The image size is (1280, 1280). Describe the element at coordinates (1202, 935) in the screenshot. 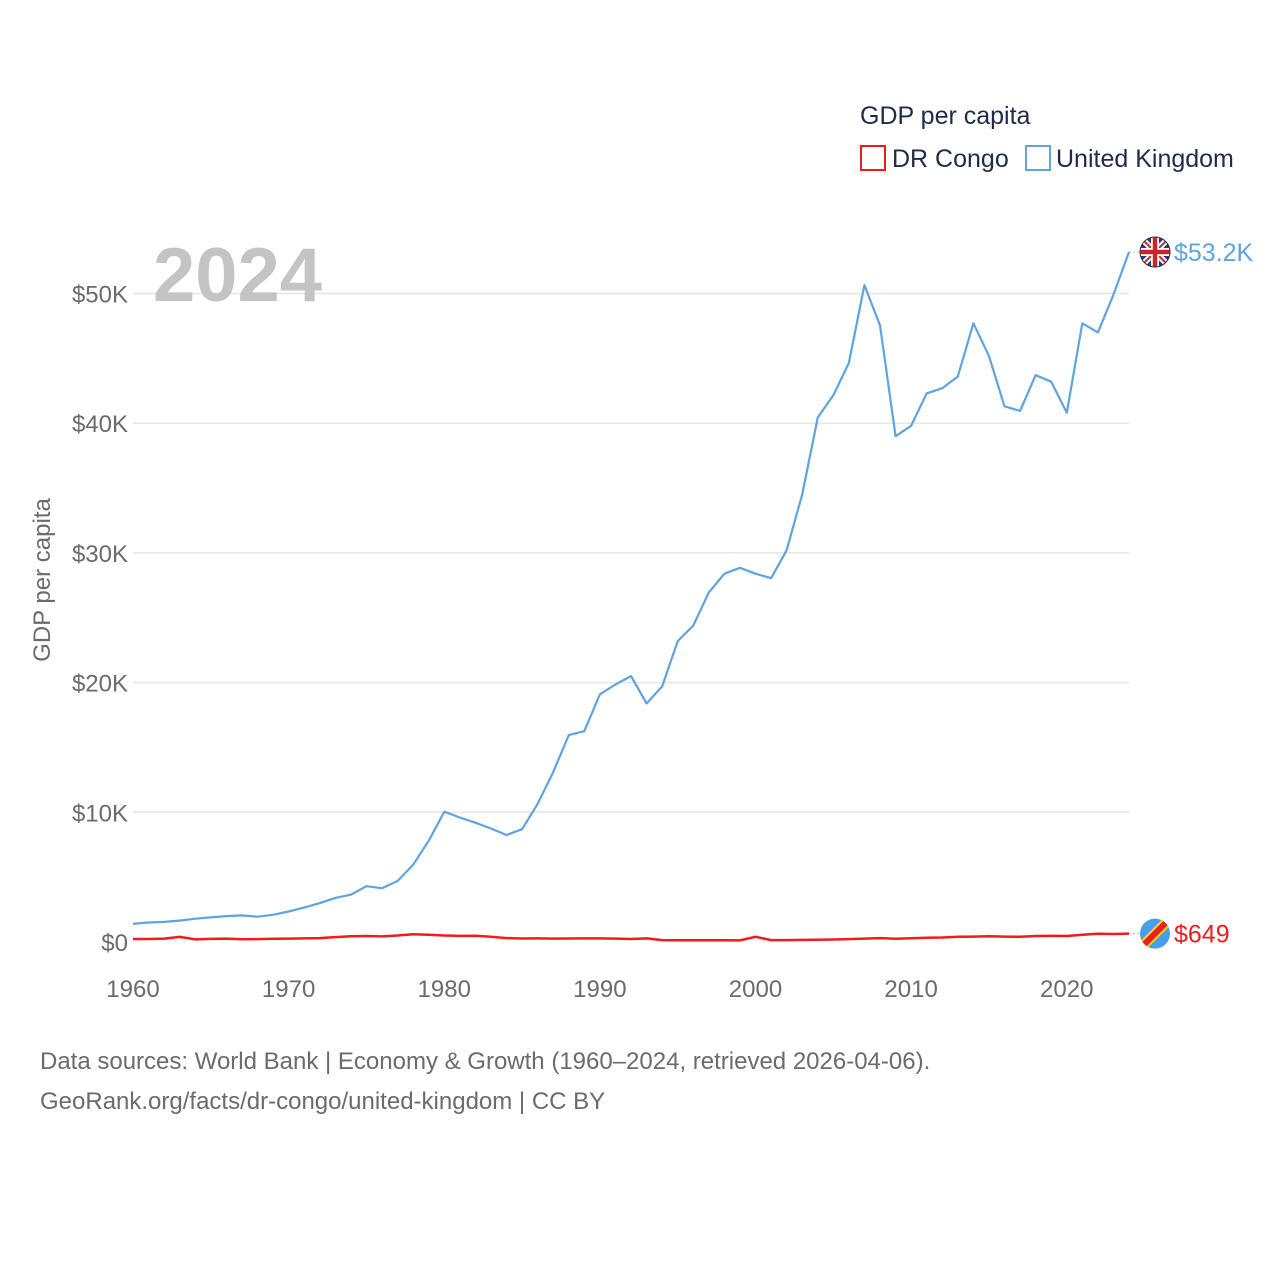

I see `dr-congo-end-label: $649` at that location.